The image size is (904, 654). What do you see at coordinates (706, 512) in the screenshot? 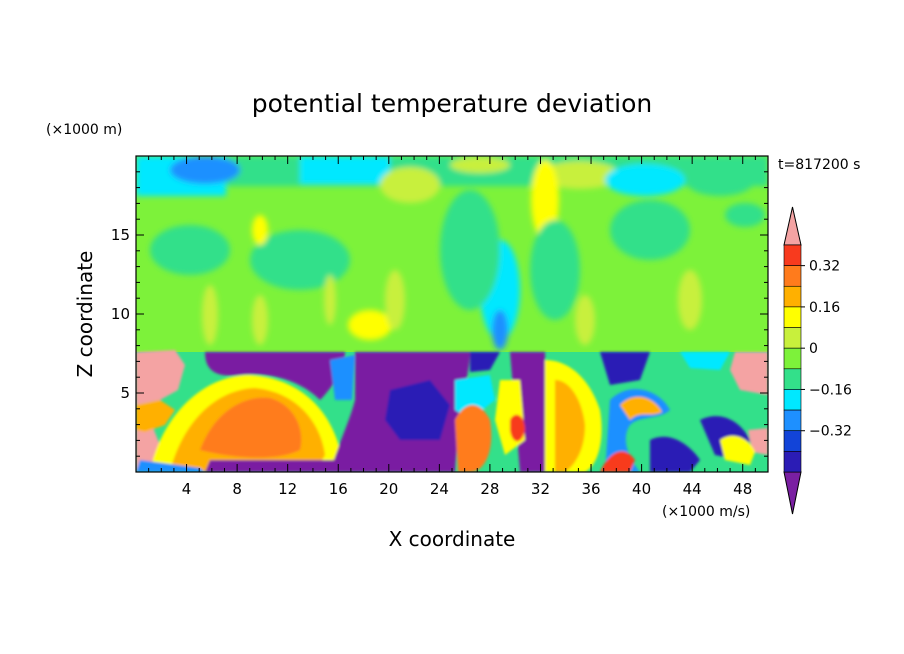
I see `x-unit-label: (×1000 m/s)` at bounding box center [706, 512].